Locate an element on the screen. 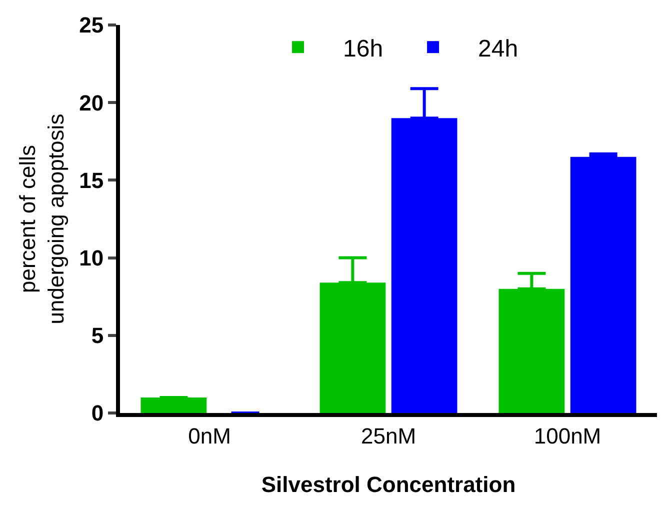  legend-label: 16h is located at coordinates (363, 48).